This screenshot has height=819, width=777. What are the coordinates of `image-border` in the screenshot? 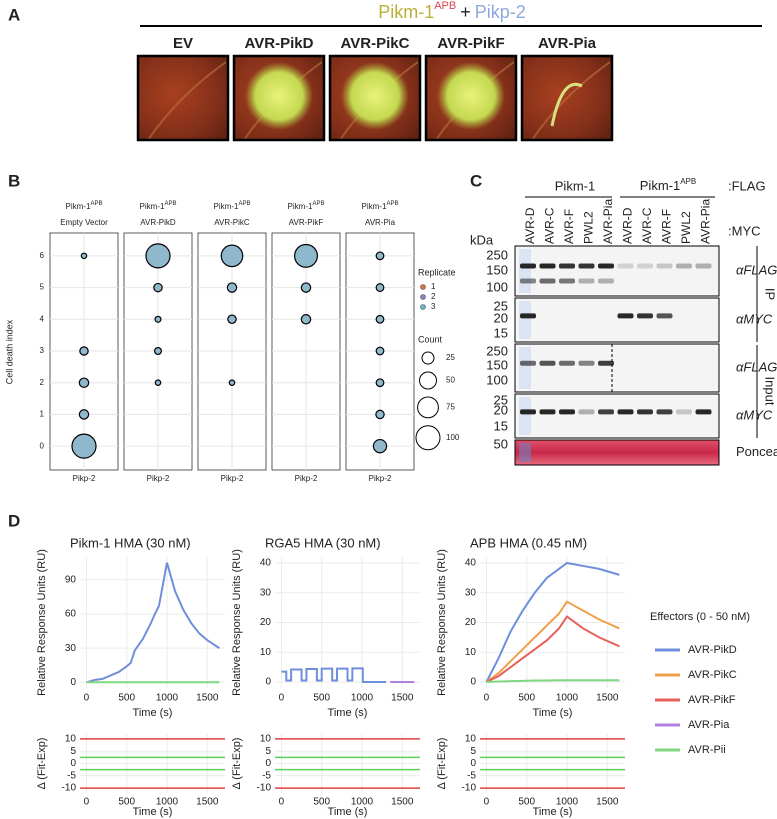 It's located at (279, 98).